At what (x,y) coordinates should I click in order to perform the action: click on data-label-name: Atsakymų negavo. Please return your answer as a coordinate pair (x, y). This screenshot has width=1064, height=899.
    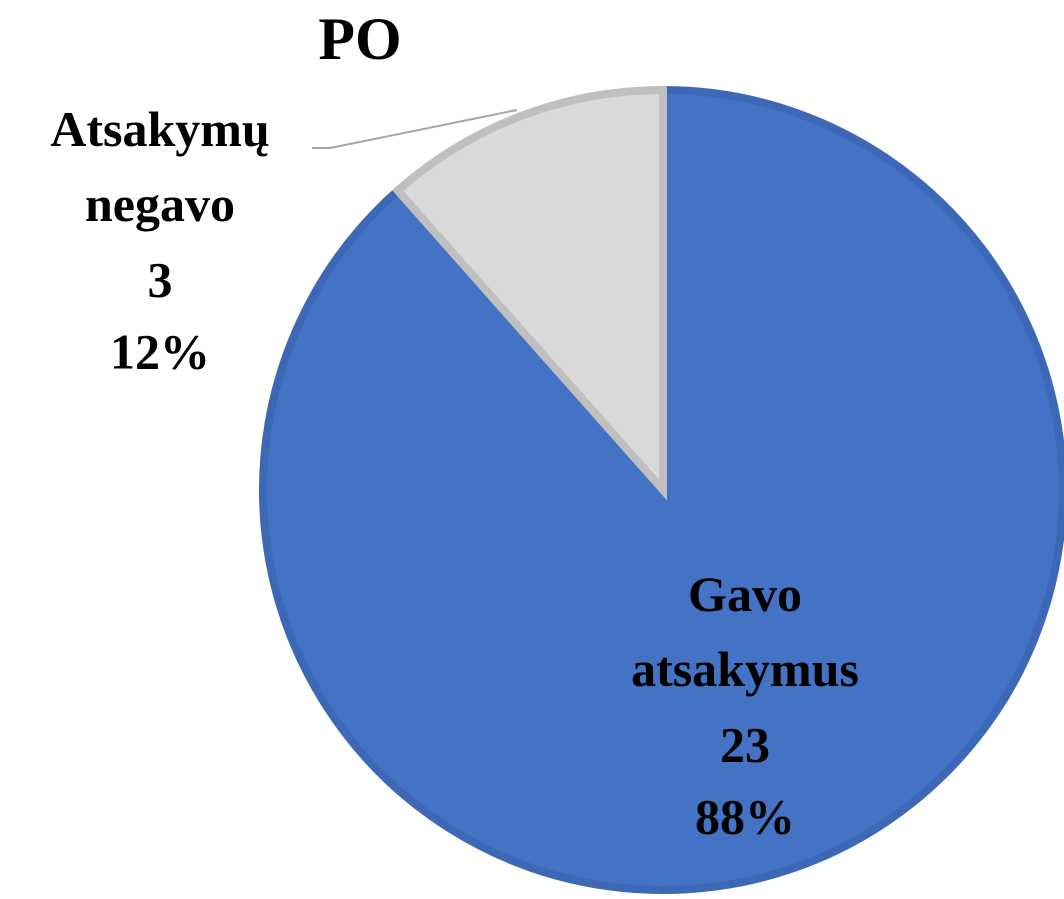
    Looking at the image, I should click on (159, 166).